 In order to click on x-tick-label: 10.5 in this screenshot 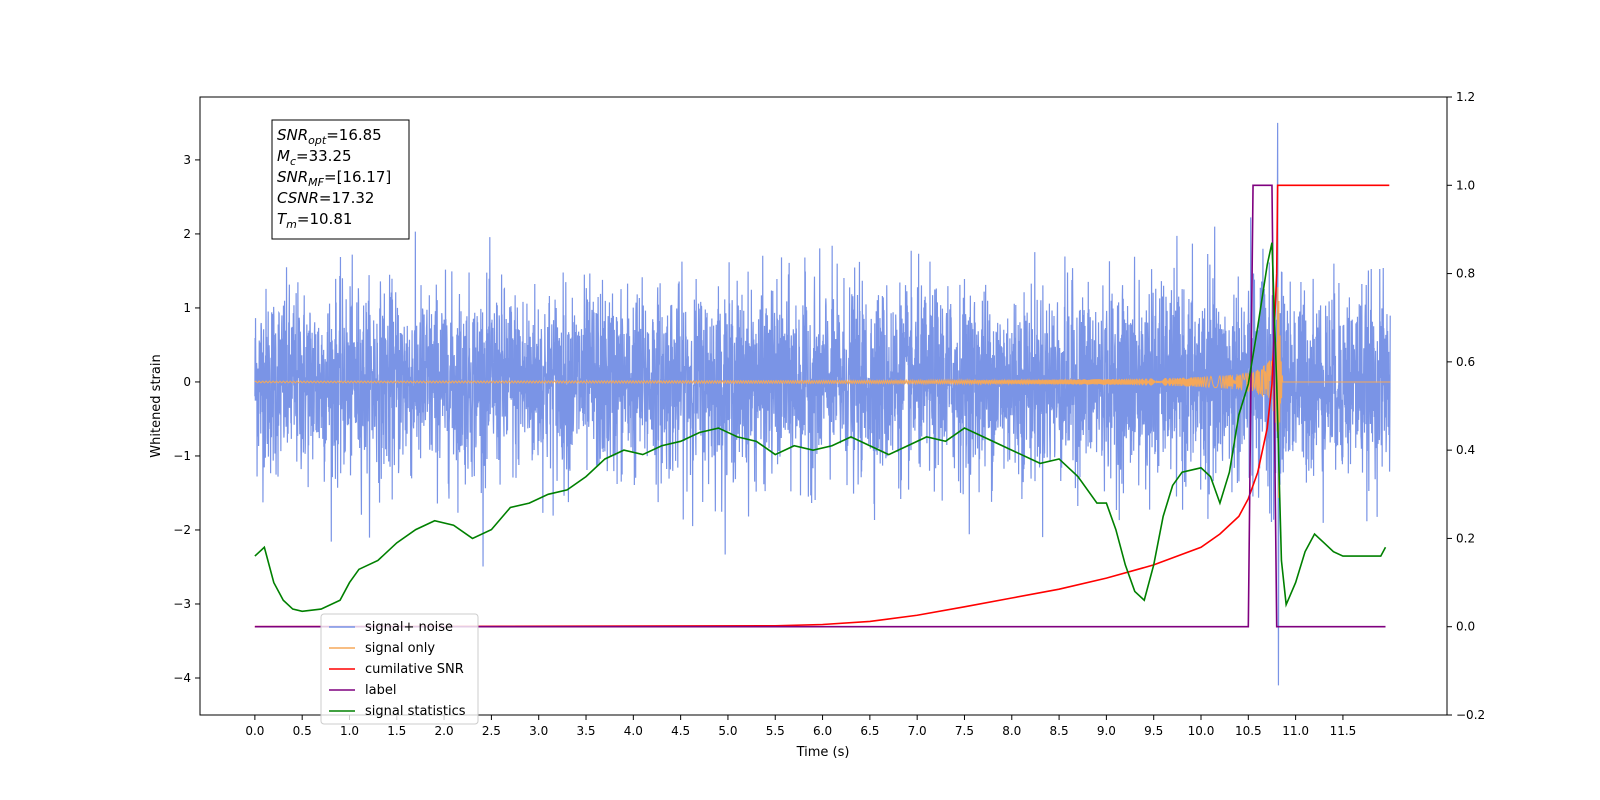, I will do `click(1248, 731)`.